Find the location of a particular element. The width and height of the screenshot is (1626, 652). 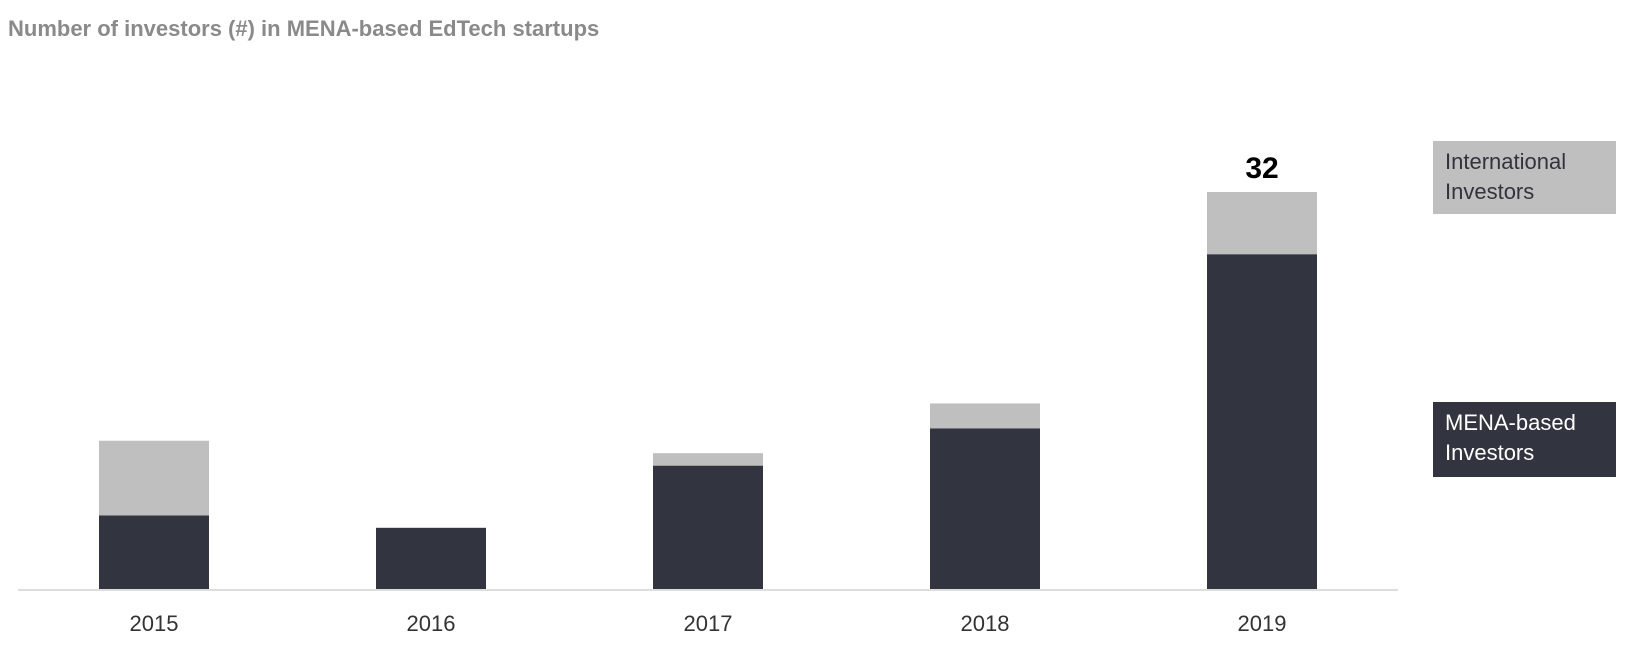

legend-international-investors: International Investors is located at coordinates (1524, 177).